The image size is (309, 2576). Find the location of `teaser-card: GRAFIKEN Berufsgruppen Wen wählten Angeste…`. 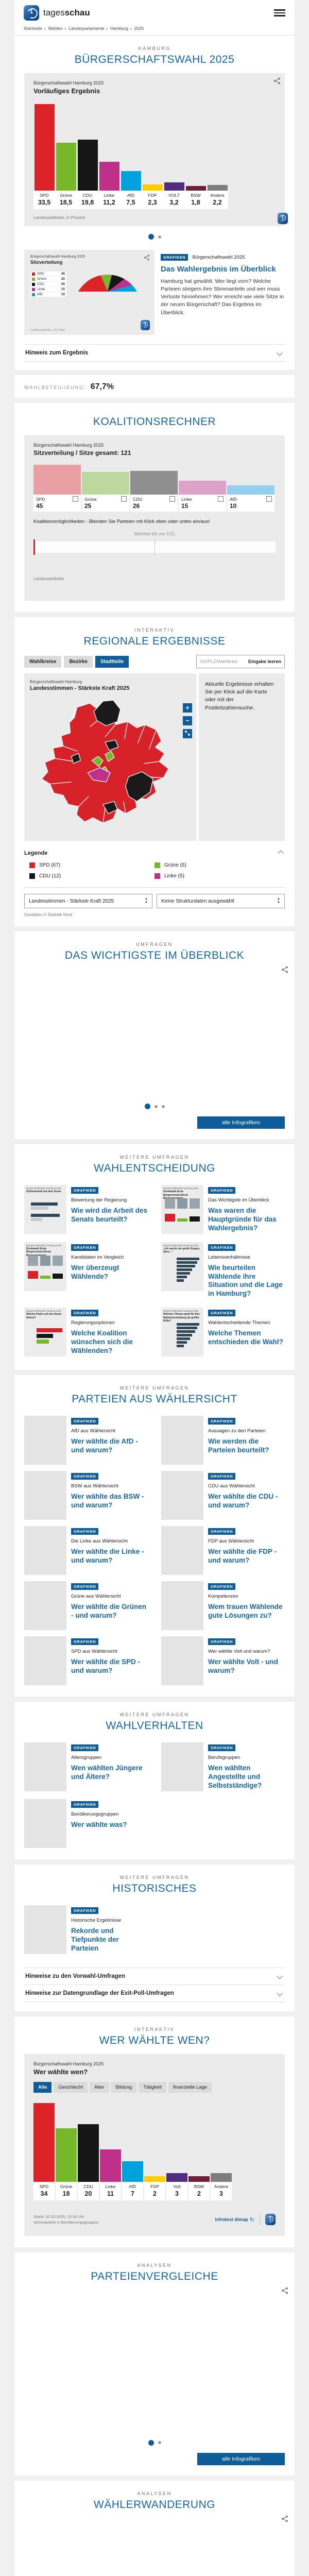

teaser-card: GRAFIKEN Berufsgruppen Wen wählten Angeste… is located at coordinates (223, 1767).